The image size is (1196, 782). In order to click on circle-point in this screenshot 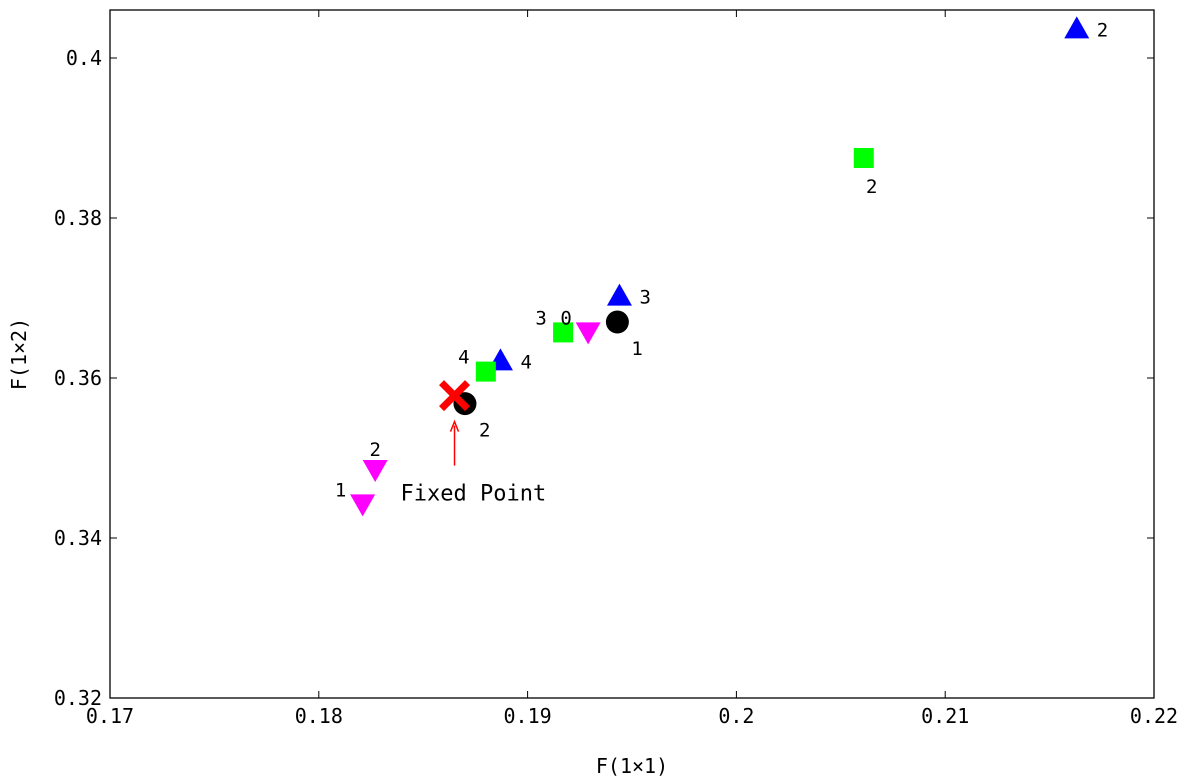, I will do `click(617, 322)`.